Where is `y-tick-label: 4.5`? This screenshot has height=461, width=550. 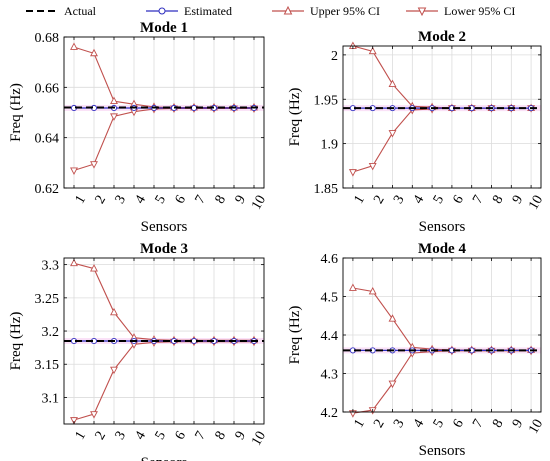
y-tick-label: 4.5 is located at coordinates (330, 298).